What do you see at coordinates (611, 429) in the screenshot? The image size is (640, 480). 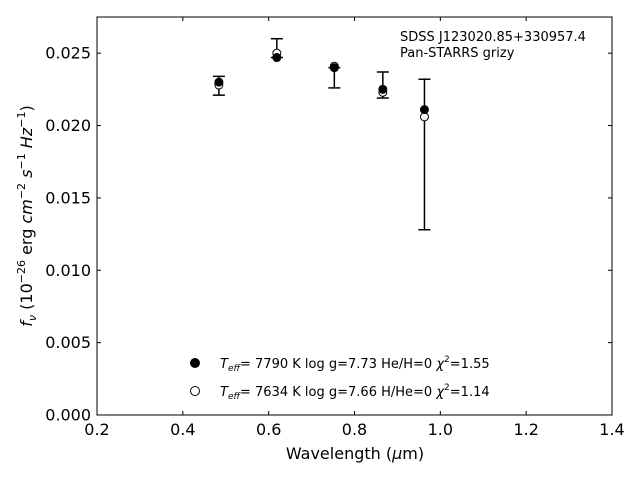 I see `x-tick-label: 1.4` at bounding box center [611, 429].